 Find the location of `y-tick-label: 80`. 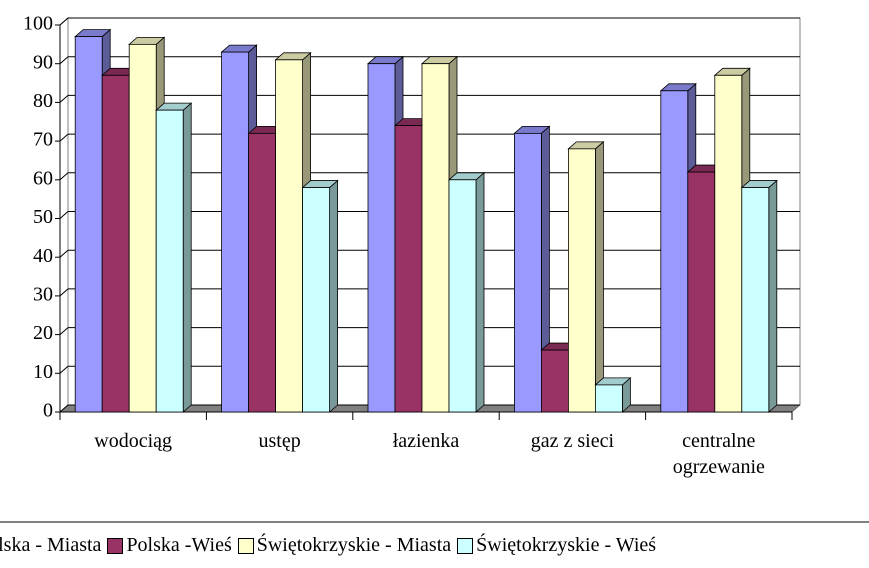

y-tick-label: 80 is located at coordinates (43, 101).